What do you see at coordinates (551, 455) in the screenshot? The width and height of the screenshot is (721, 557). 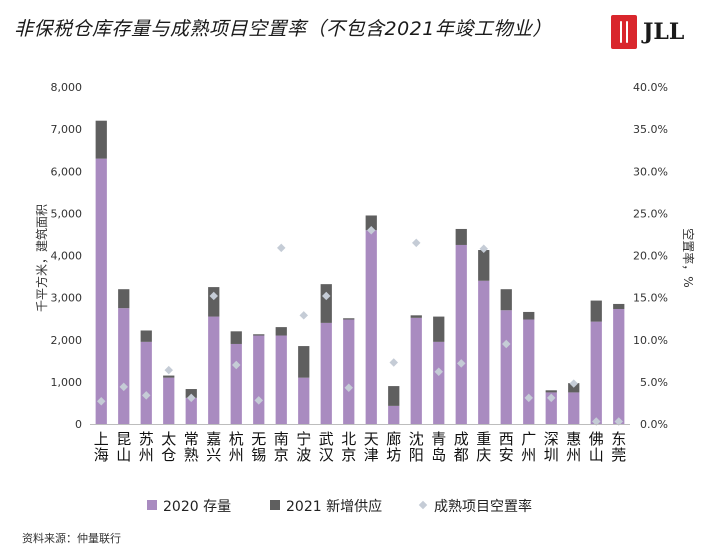 I see `category-label: 圳` at bounding box center [551, 455].